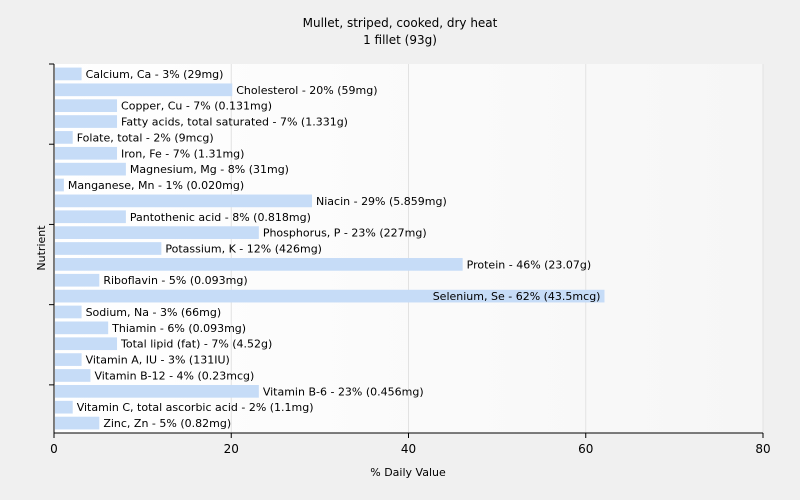  What do you see at coordinates (400, 40) in the screenshot?
I see `chart-subtitle: 1 fillet (93g)` at bounding box center [400, 40].